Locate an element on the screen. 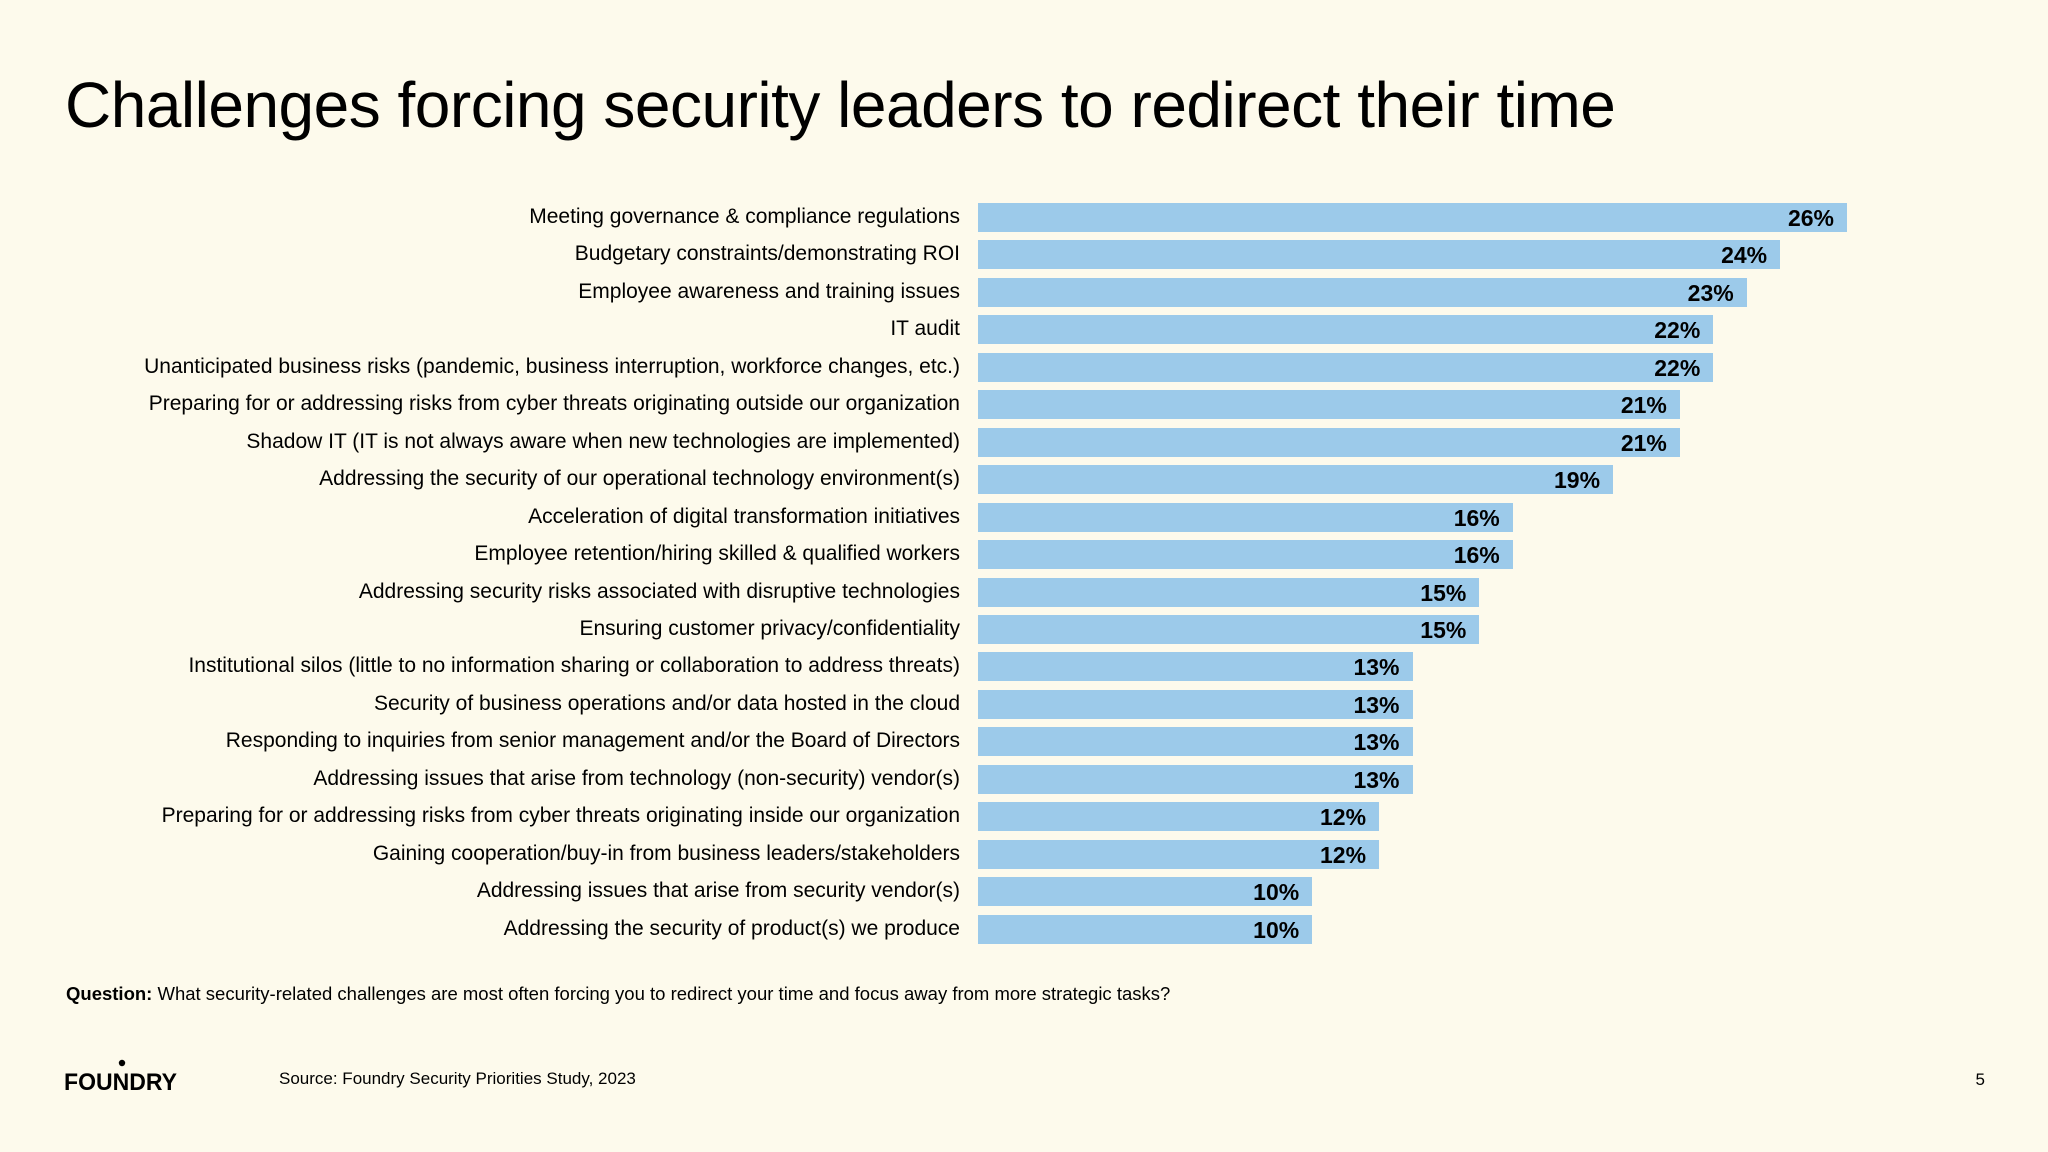 Image resolution: width=2048 pixels, height=1152 pixels. bar-value-label: 24% is located at coordinates (1744, 255).